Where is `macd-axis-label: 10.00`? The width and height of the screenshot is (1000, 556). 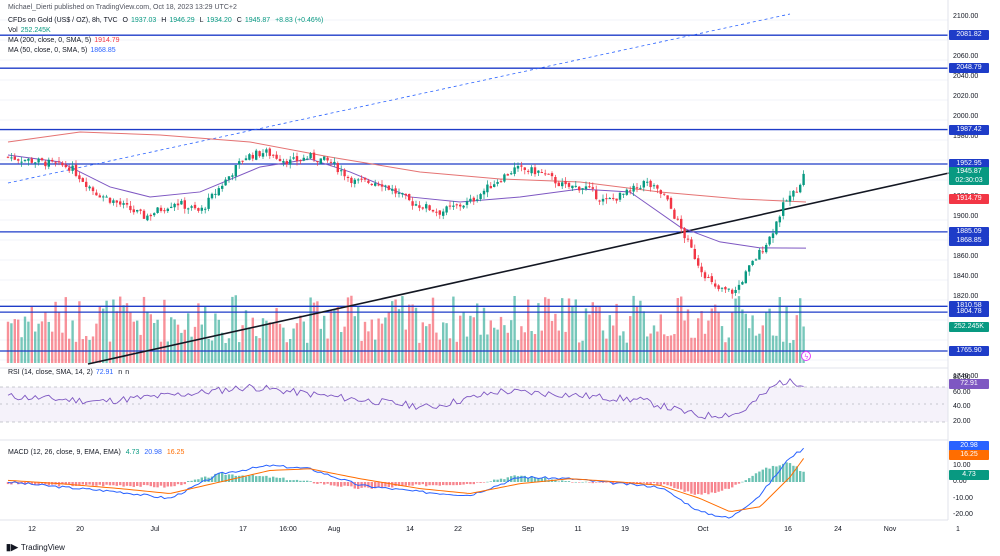
macd-axis-label: 10.00 is located at coordinates (962, 465).